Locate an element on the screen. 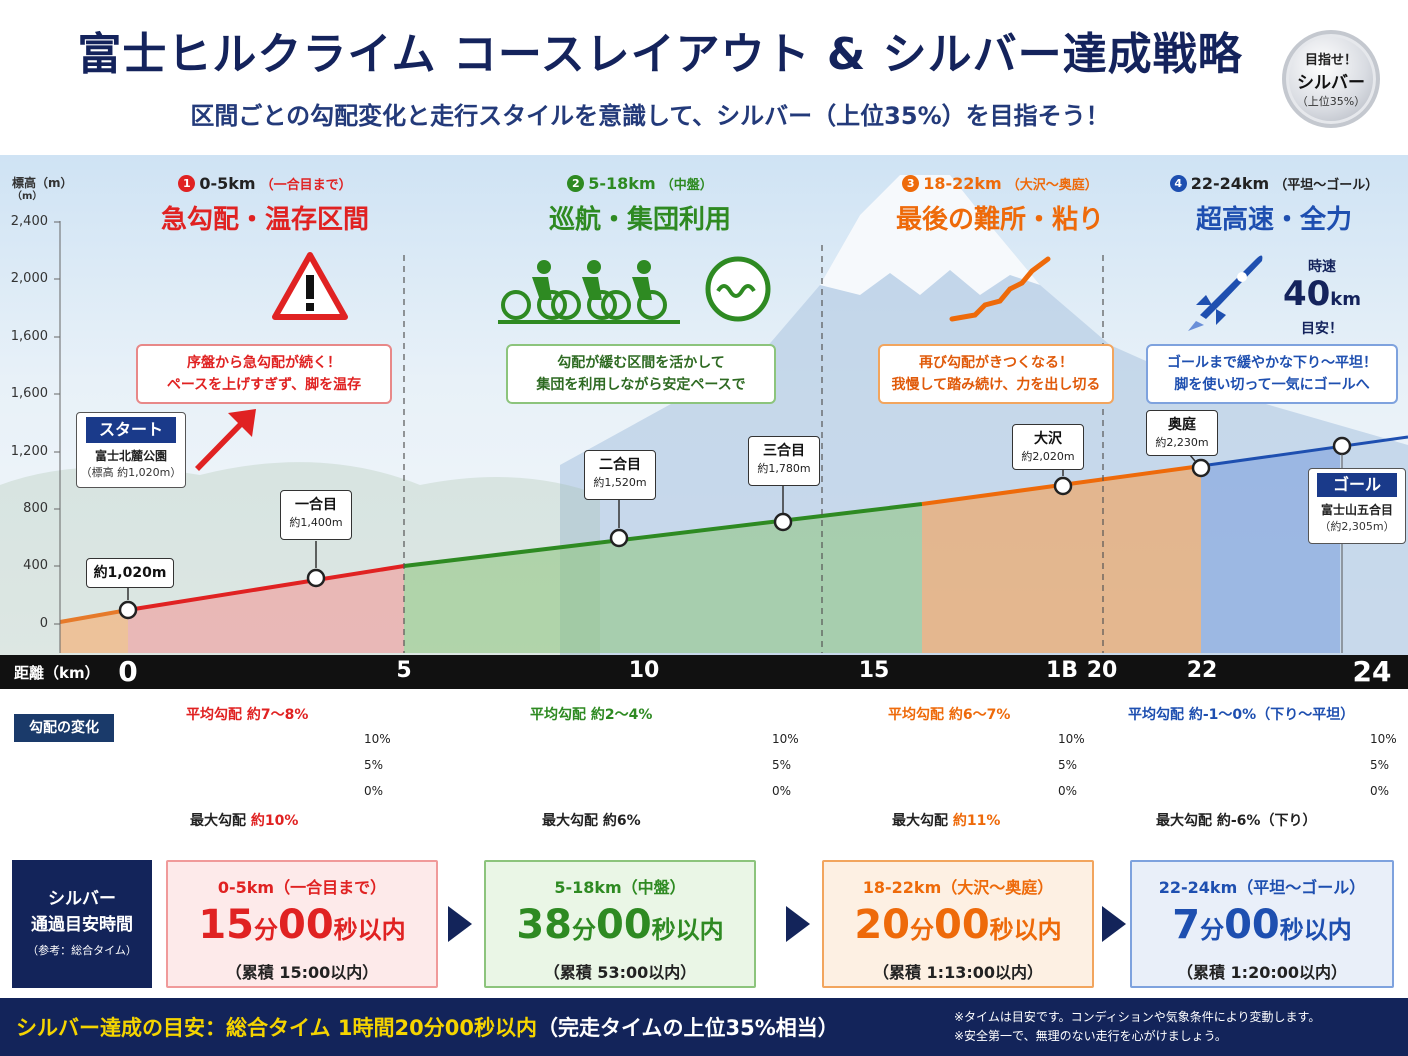 This screenshot has width=1408, height=1056. time-box-2: 5-18km（中盤） 38分00秒以内 （累積 53:00以内） is located at coordinates (620, 924).